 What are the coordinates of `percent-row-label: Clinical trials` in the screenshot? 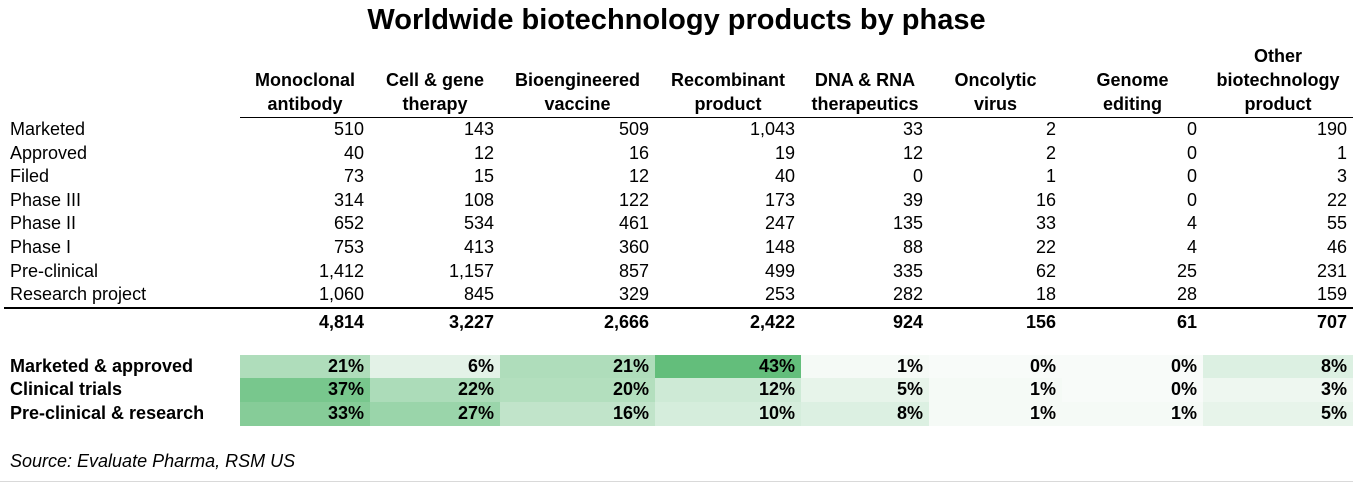 It's located at (66, 389).